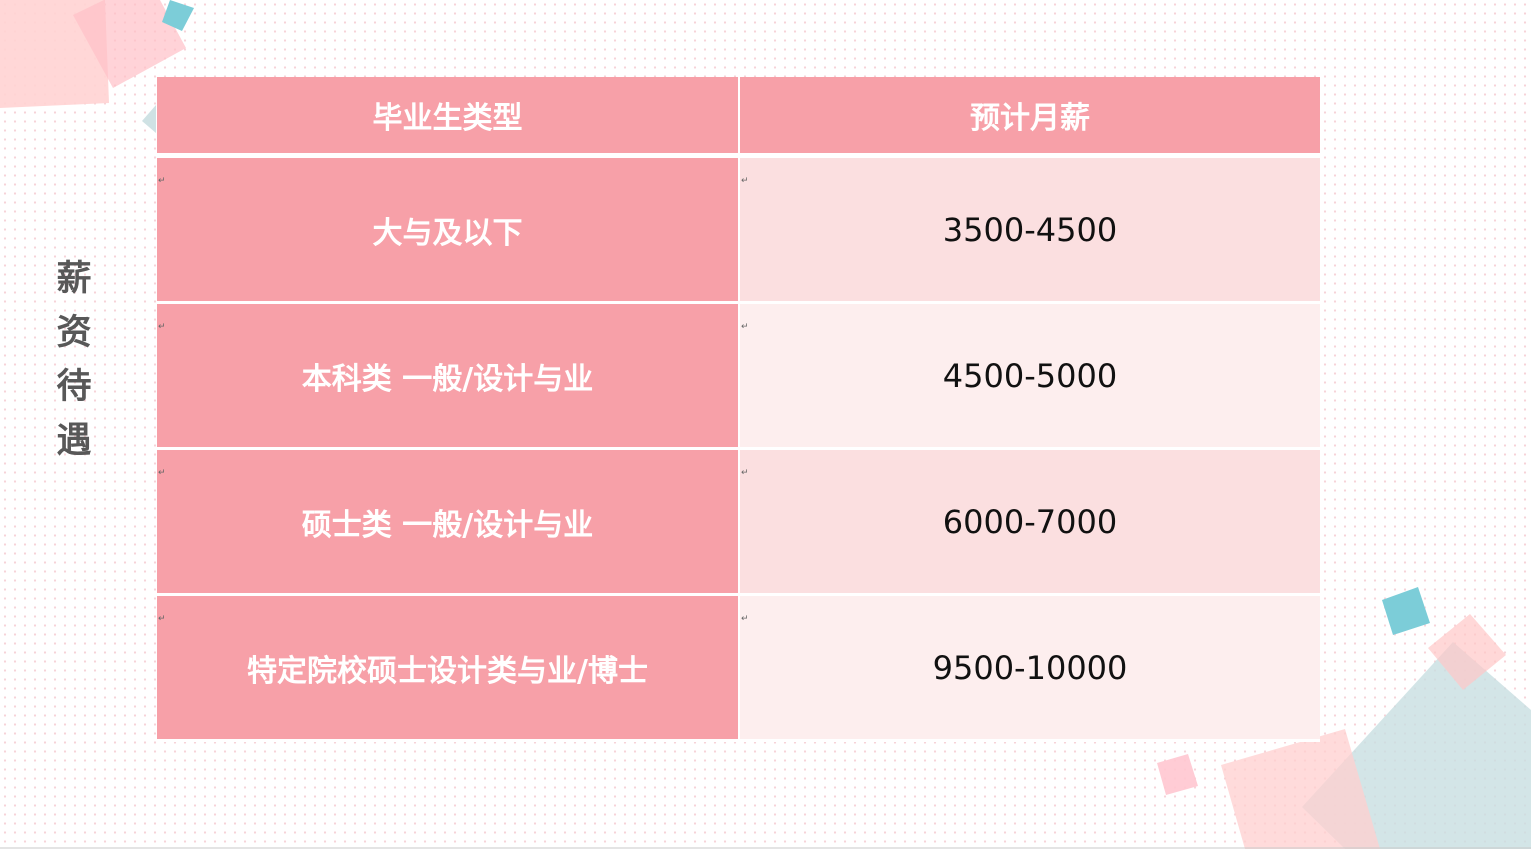 Image resolution: width=1531 pixels, height=849 pixels. What do you see at coordinates (74, 360) in the screenshot?
I see `page-title: 薪 资 待 遇` at bounding box center [74, 360].